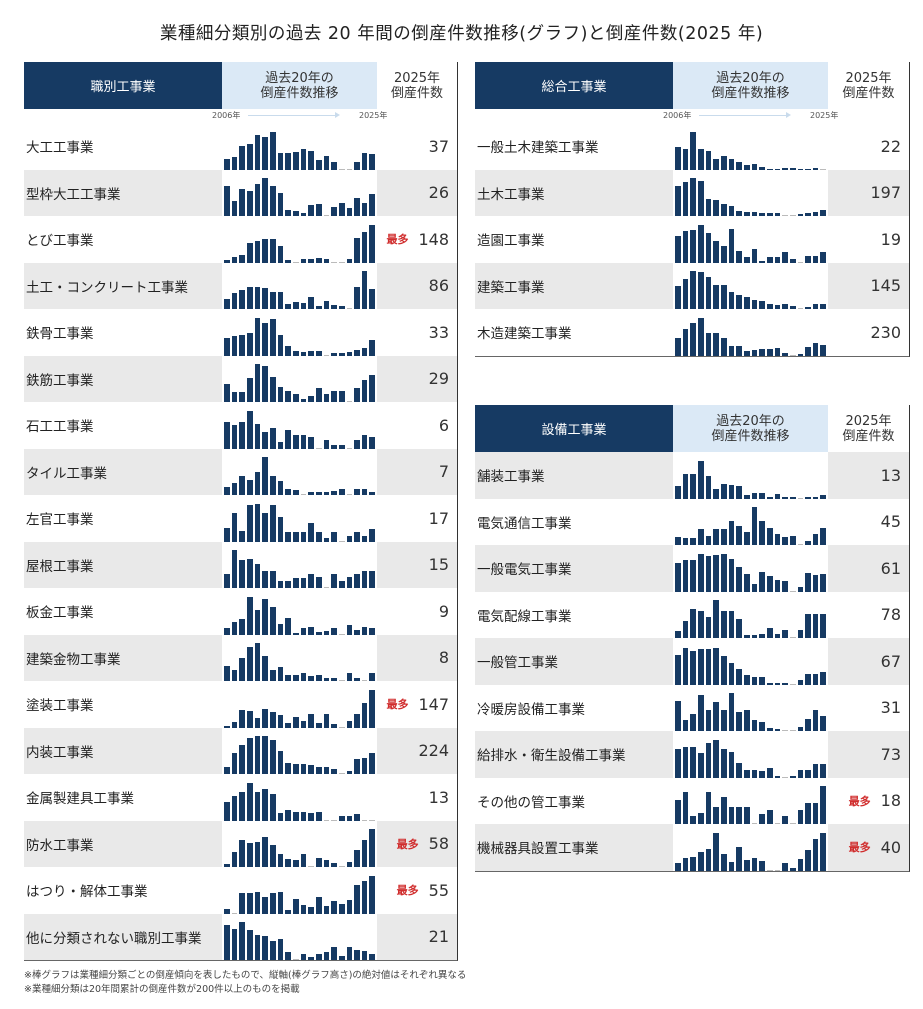  Describe the element at coordinates (885, 286) in the screenshot. I see `count-value: 145` at that location.